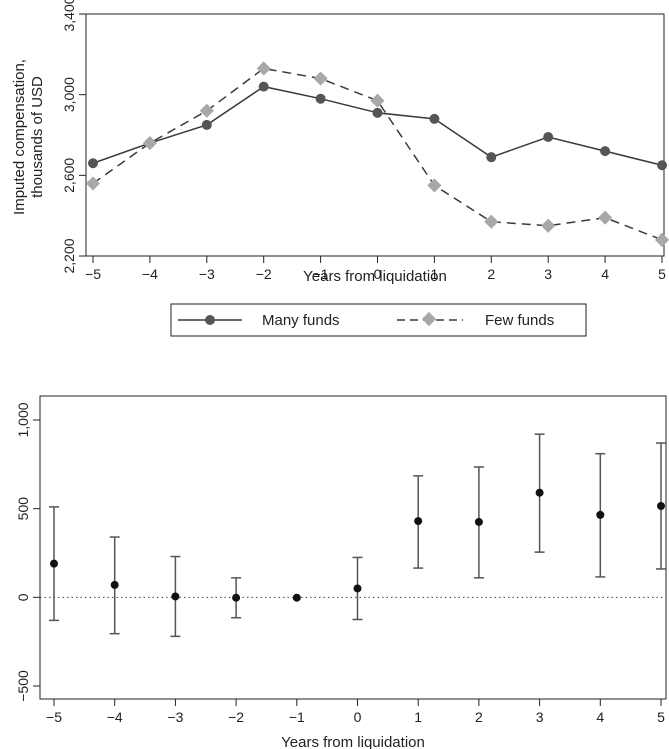  What do you see at coordinates (429, 319) in the screenshot?
I see `legend-few-funds-marker` at bounding box center [429, 319].